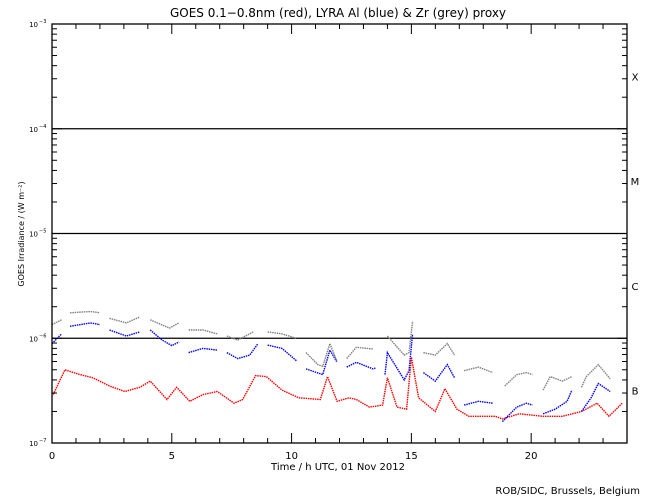 Image resolution: width=650 pixels, height=500 pixels. Describe the element at coordinates (567, 491) in the screenshot. I see `credit-text: ROB/SIDC, Brussels, Belgium` at that location.